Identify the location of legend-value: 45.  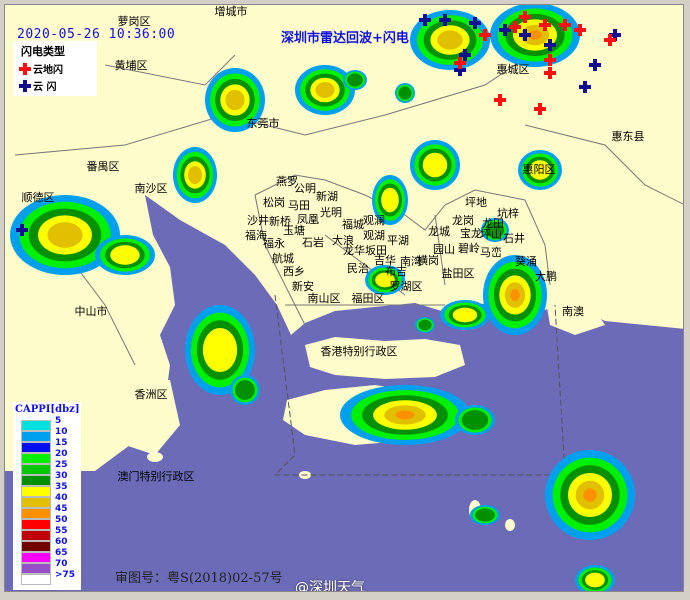
(61, 509).